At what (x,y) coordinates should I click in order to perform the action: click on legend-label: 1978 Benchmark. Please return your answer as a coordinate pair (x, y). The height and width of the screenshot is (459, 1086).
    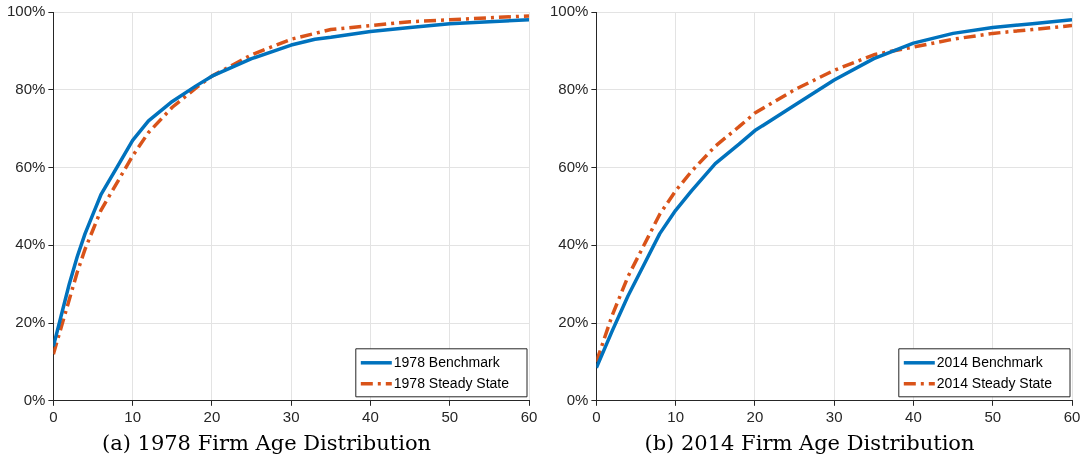
    Looking at the image, I should click on (447, 361).